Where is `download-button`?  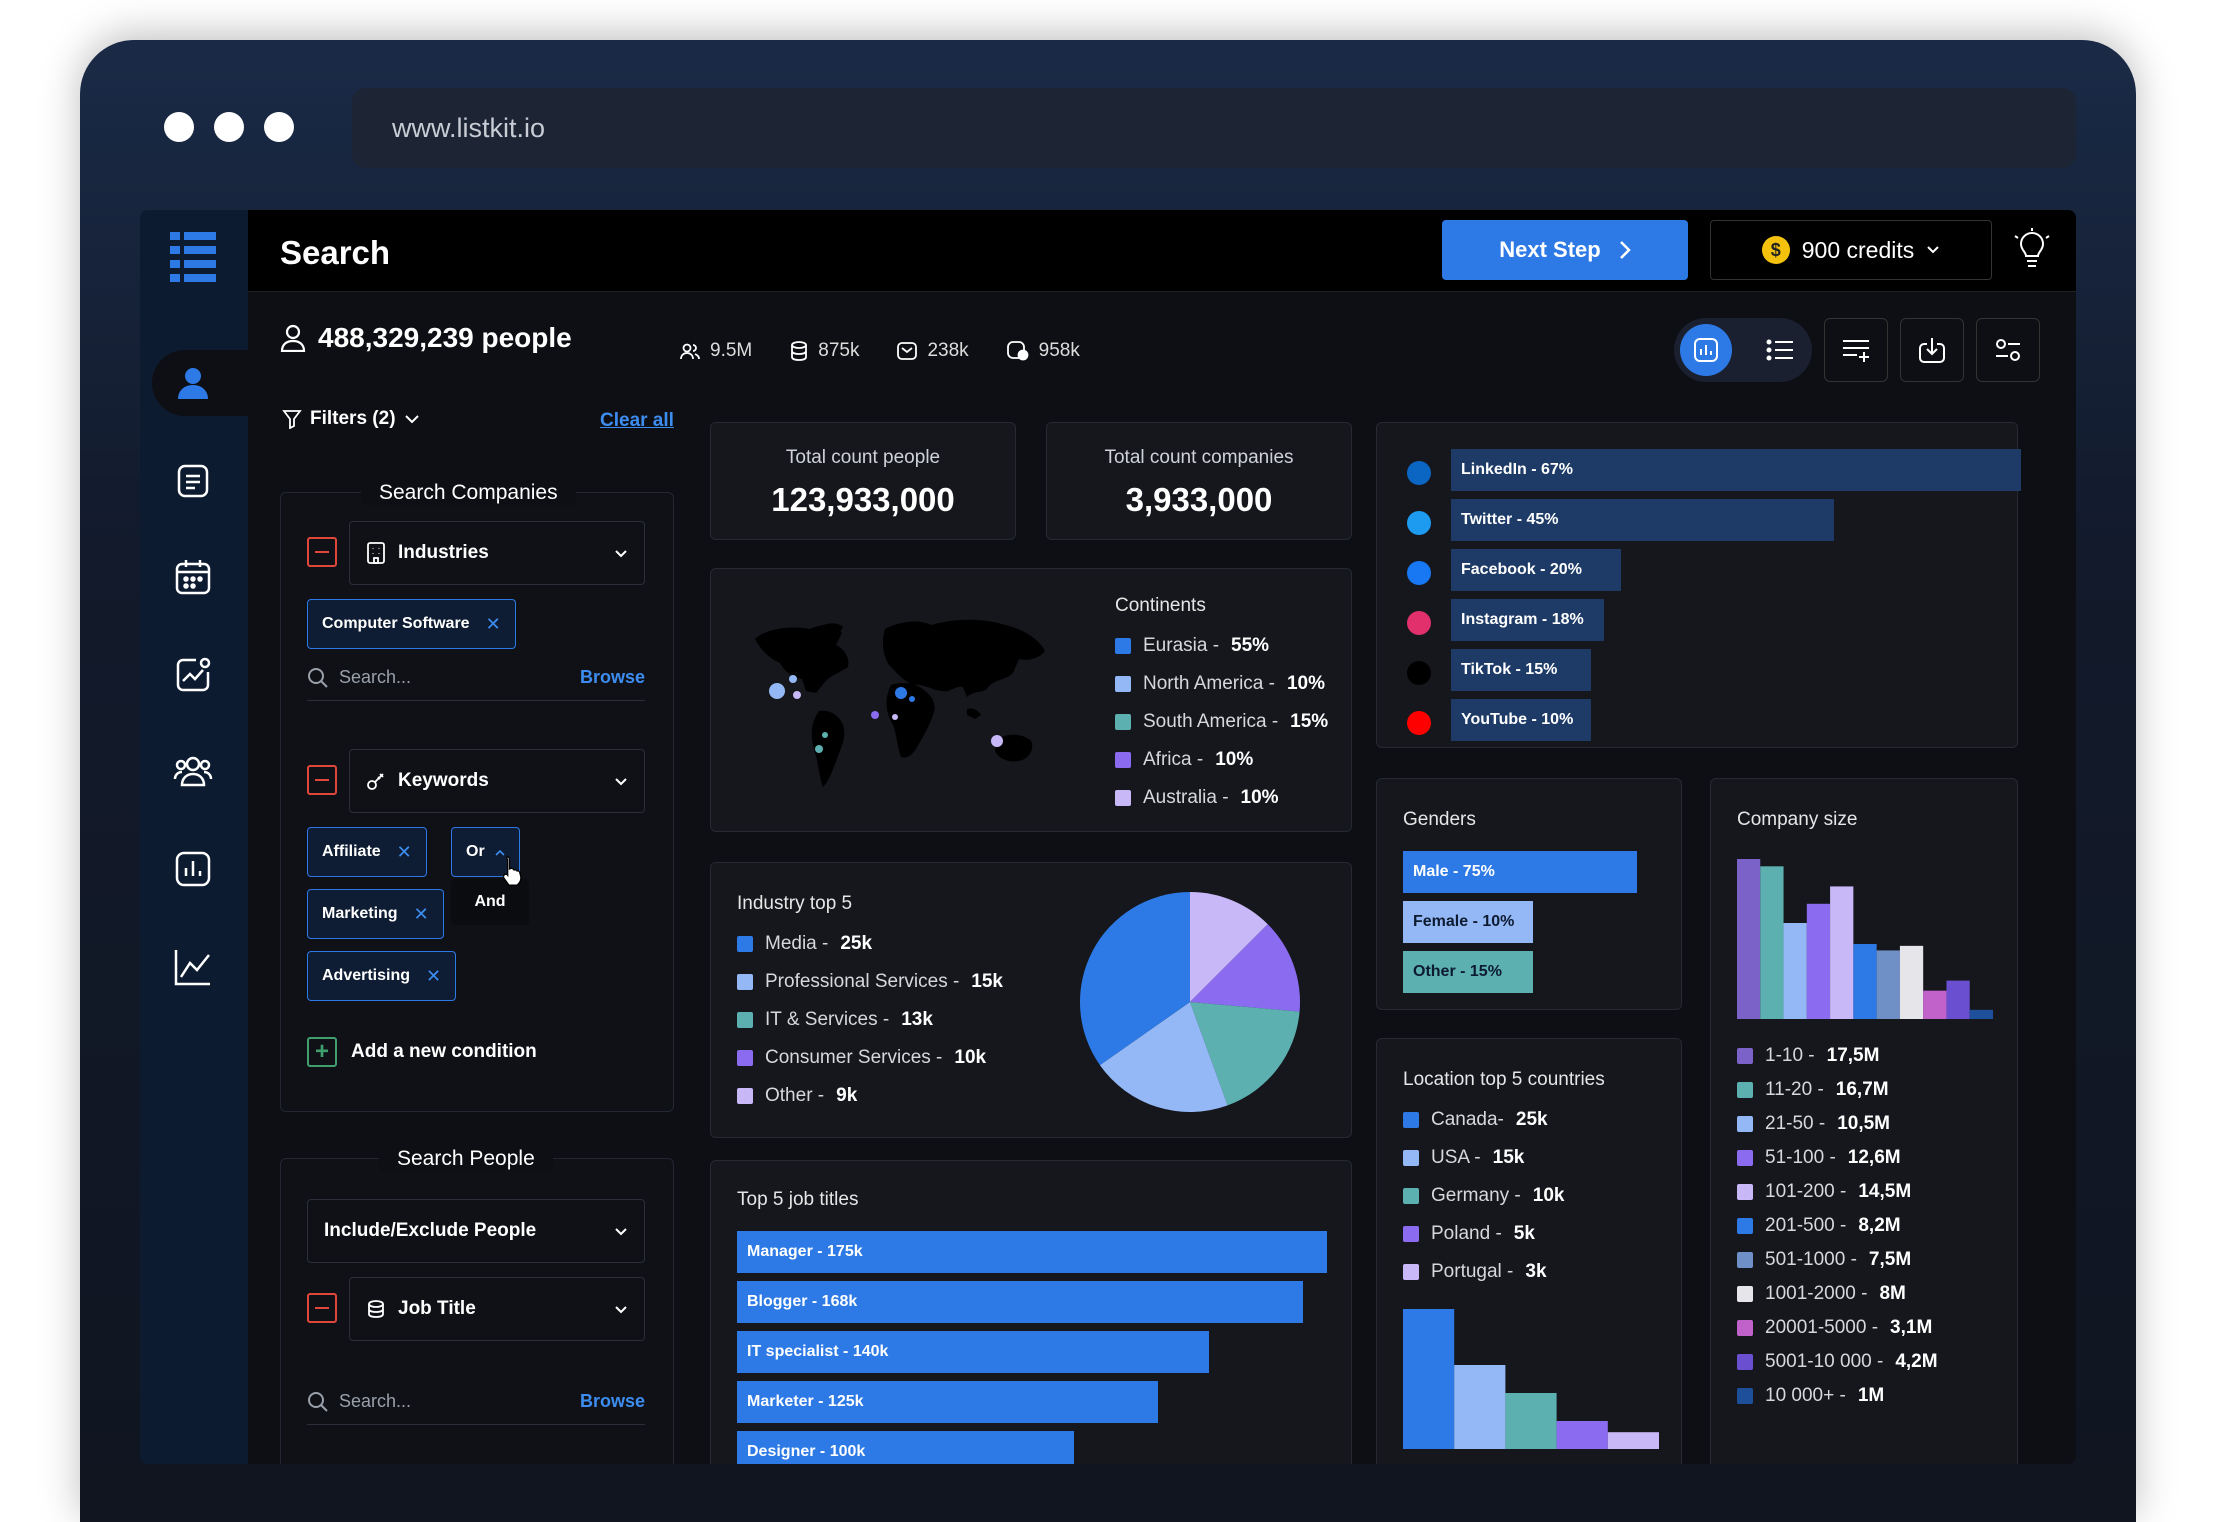 download-button is located at coordinates (1932, 350).